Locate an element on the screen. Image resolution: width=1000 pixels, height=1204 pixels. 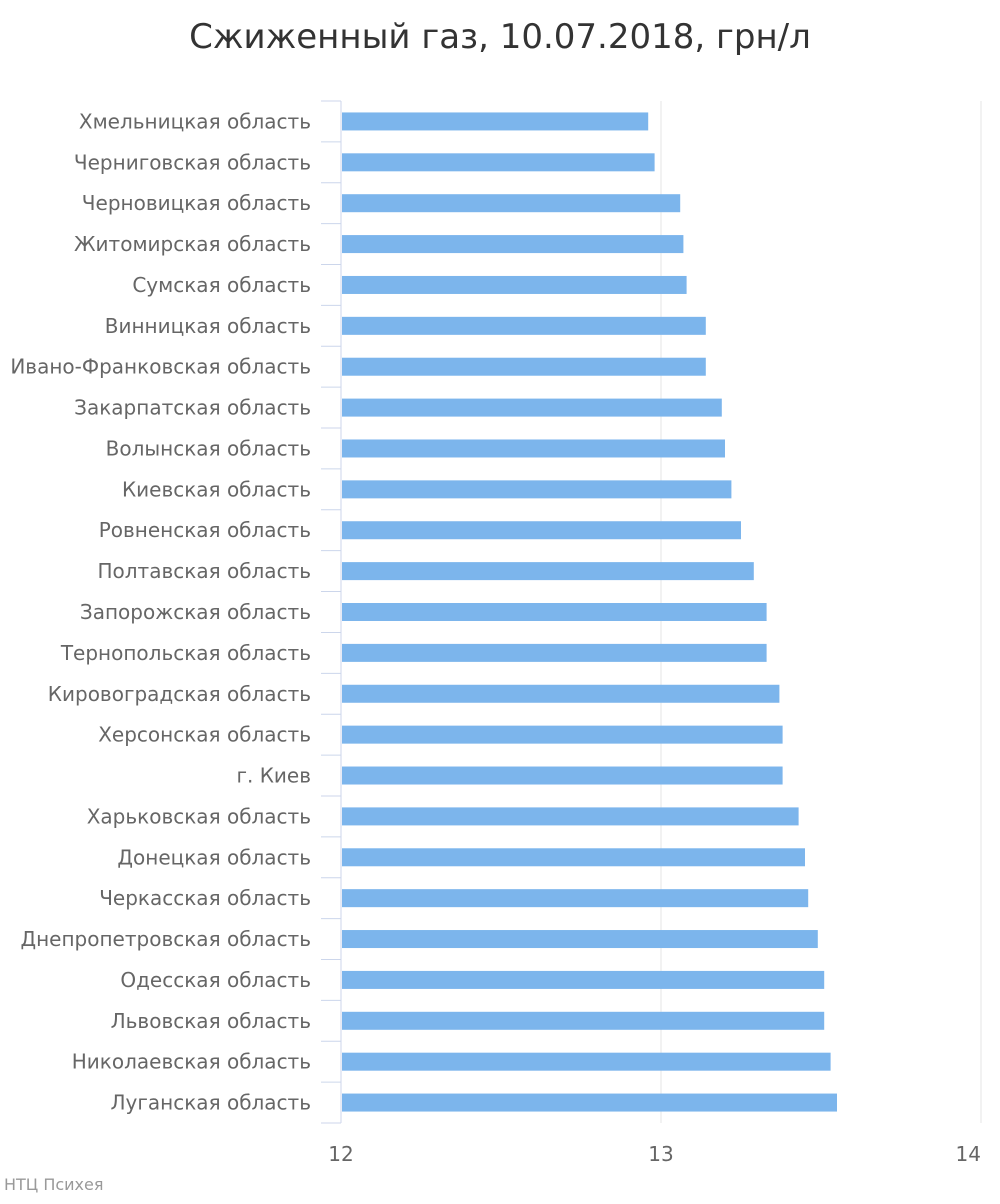
category-label: Ивано-Франковская область is located at coordinates (160, 367).